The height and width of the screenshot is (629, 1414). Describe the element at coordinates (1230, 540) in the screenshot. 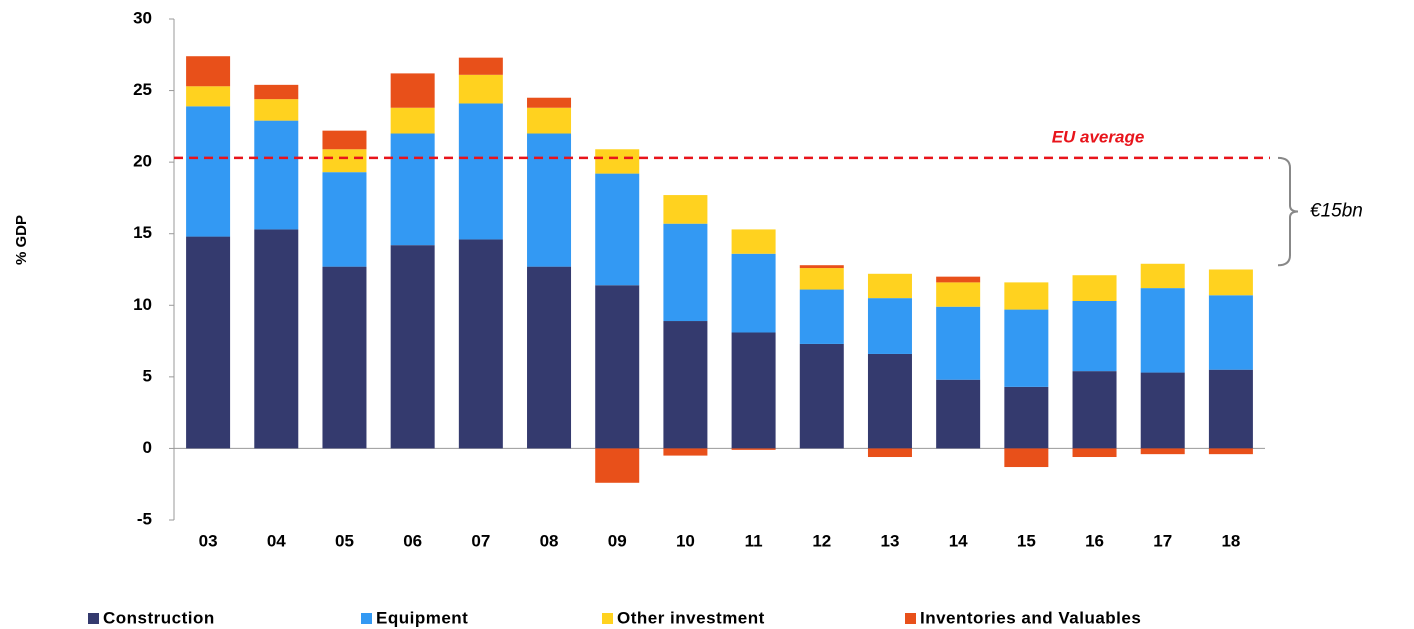

I see `x-tick-label: 18` at that location.